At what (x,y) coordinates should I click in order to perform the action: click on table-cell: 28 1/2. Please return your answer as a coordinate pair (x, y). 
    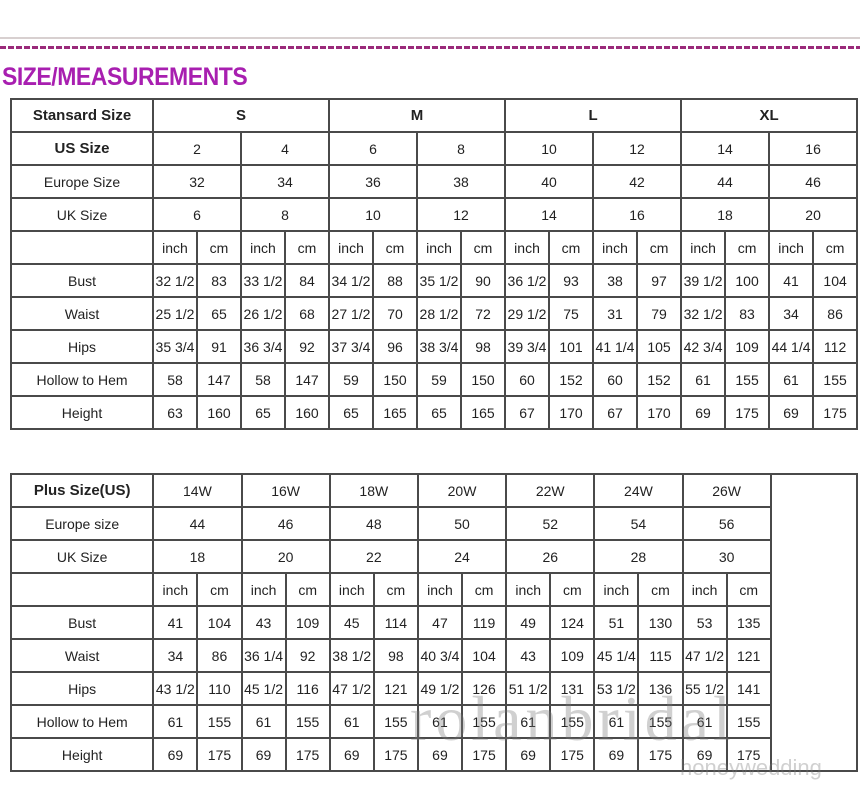
    Looking at the image, I should click on (439, 313).